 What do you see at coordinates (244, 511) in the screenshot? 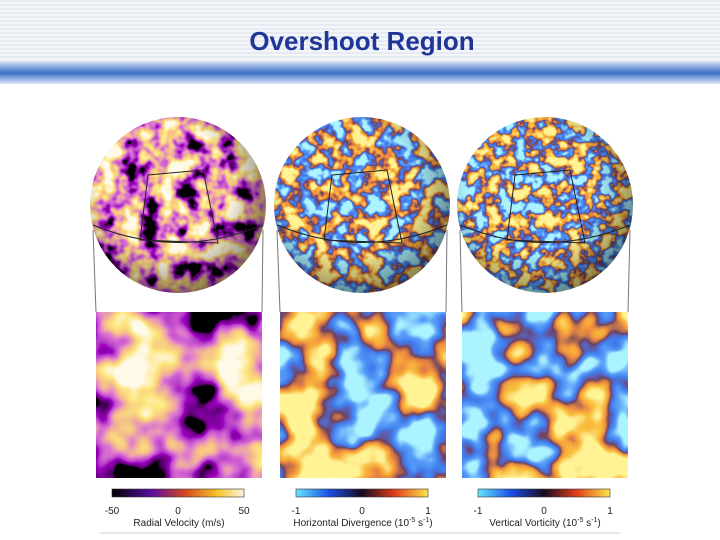
I see `colorbar-tick: 50` at bounding box center [244, 511].